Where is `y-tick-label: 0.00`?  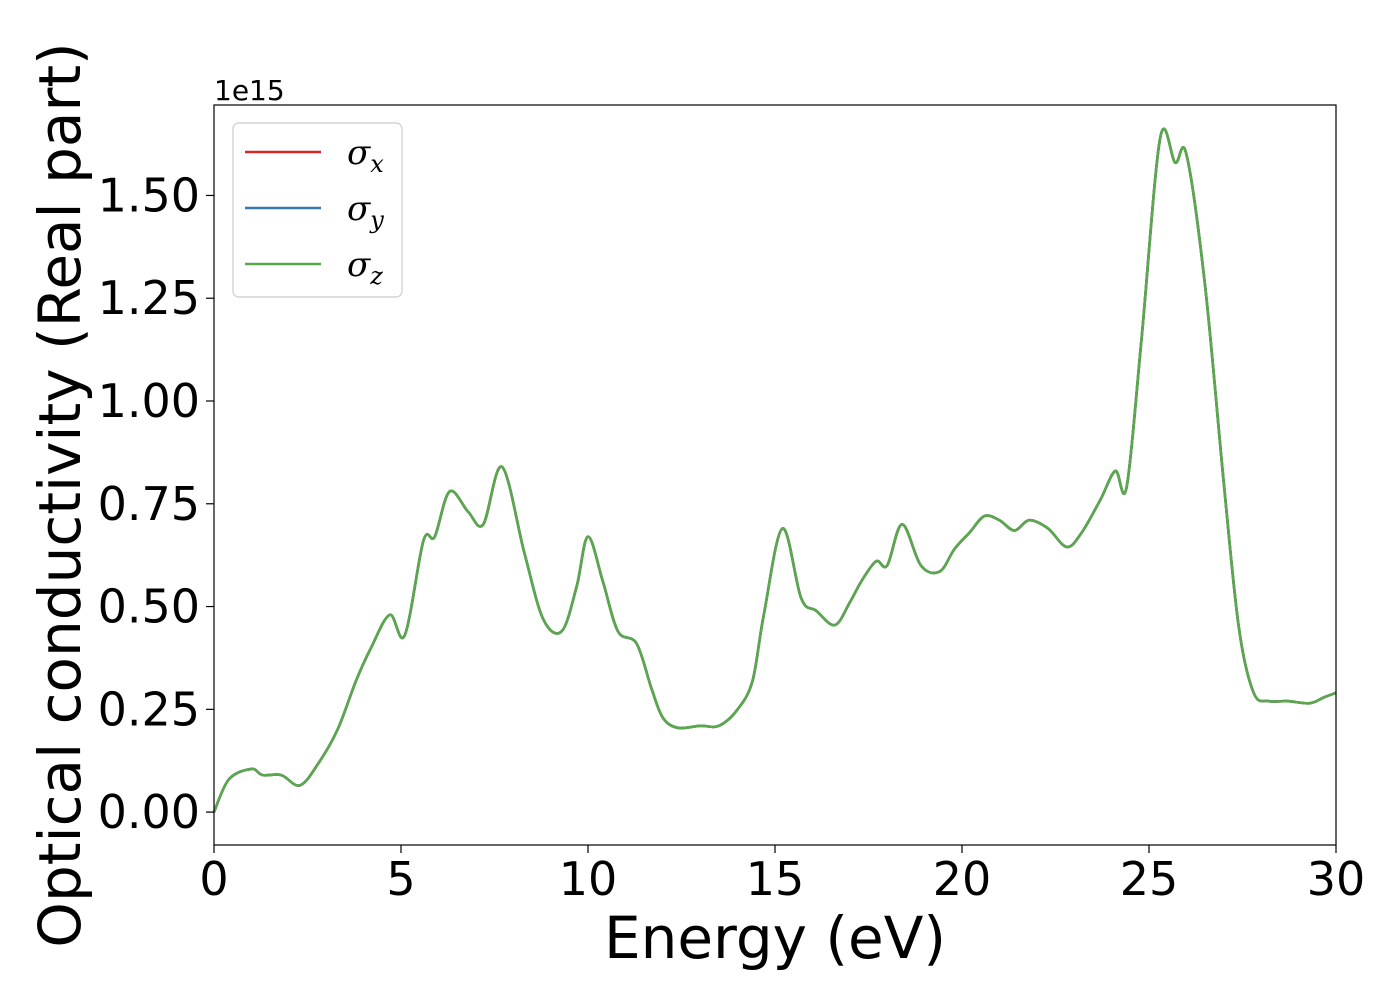
y-tick-label: 0.00 is located at coordinates (149, 812).